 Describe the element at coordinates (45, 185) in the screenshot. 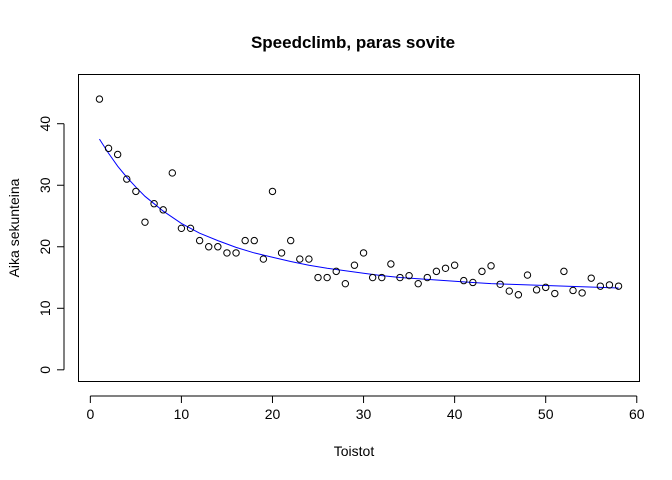

I see `y-tick-label: 30` at that location.